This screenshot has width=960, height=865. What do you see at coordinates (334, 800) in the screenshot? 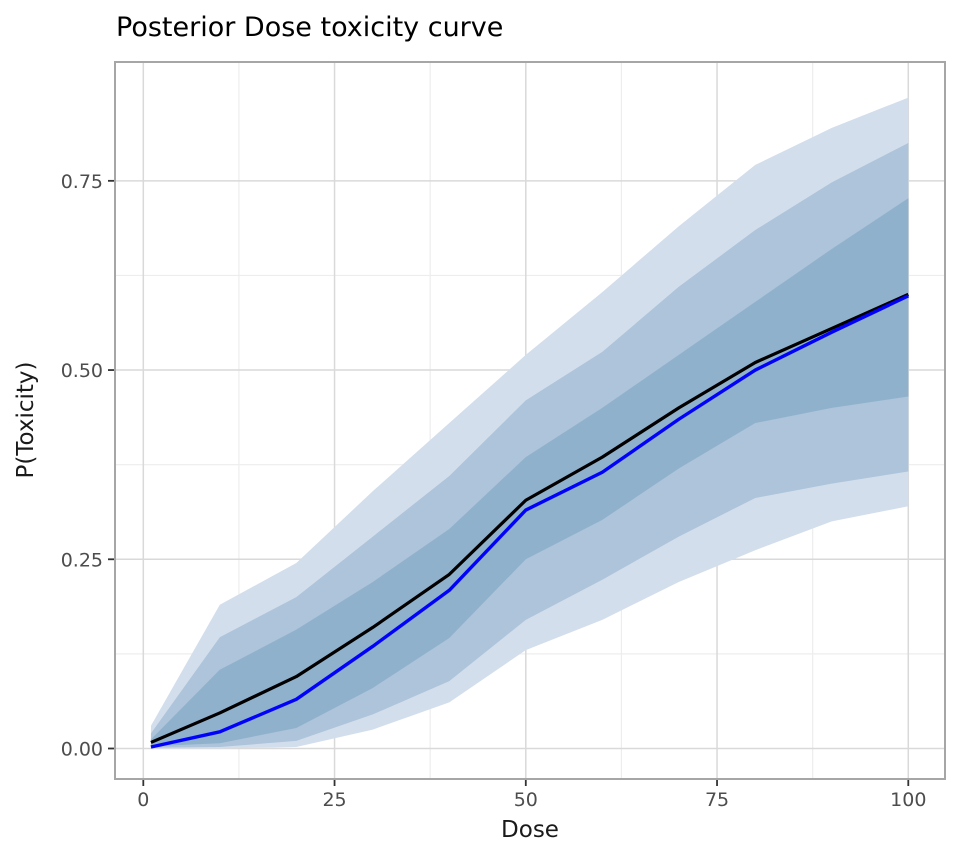
I see `x-tick-label: 25` at bounding box center [334, 800].